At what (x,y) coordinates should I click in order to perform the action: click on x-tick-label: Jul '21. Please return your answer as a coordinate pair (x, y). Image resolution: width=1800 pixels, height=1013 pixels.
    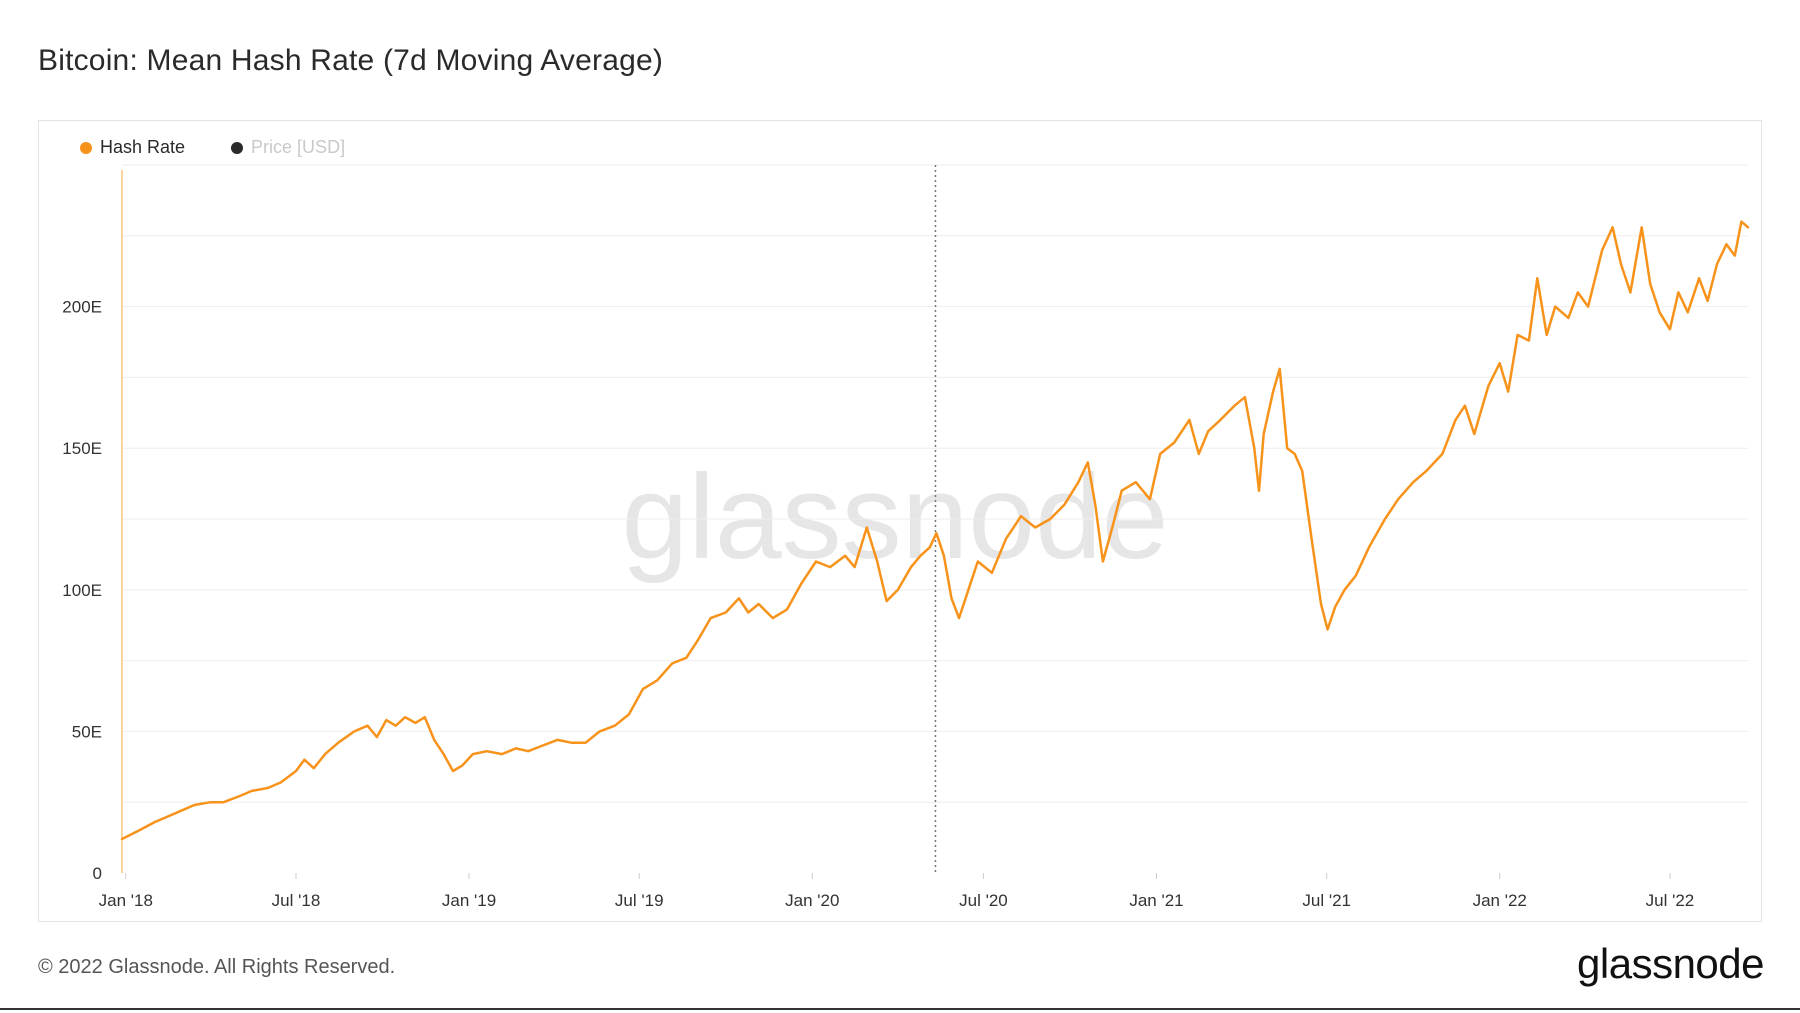
    Looking at the image, I should click on (1326, 900).